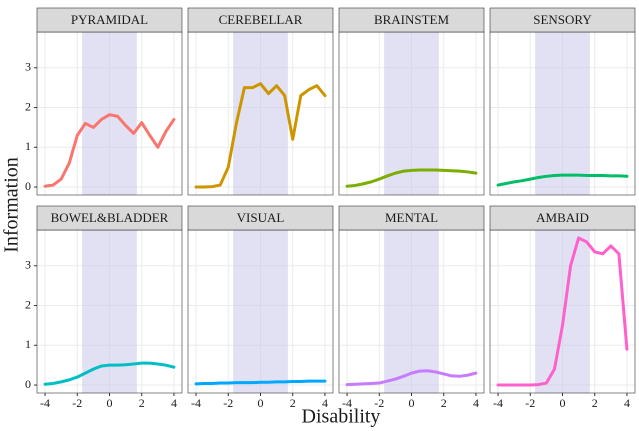 The image size is (639, 431). What do you see at coordinates (12, 205) in the screenshot?
I see `y-axis-title: Information` at bounding box center [12, 205].